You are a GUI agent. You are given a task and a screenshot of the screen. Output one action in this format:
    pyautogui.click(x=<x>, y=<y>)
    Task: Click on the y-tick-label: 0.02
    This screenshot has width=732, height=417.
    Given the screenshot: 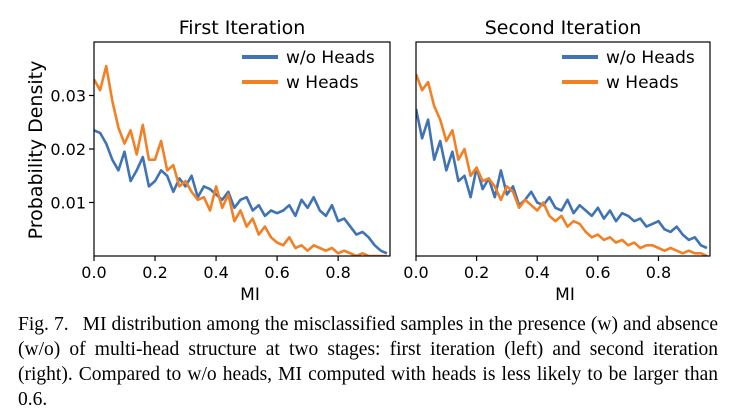 What is the action you would take?
    pyautogui.click(x=68, y=149)
    